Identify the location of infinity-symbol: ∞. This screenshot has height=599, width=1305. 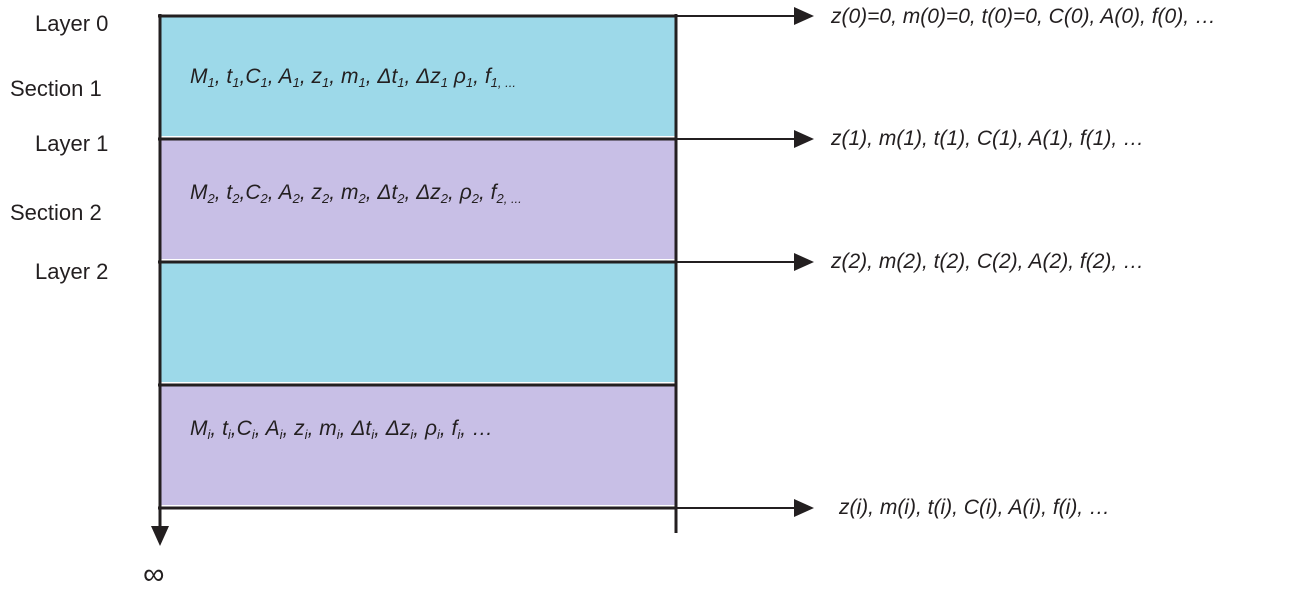
(154, 574).